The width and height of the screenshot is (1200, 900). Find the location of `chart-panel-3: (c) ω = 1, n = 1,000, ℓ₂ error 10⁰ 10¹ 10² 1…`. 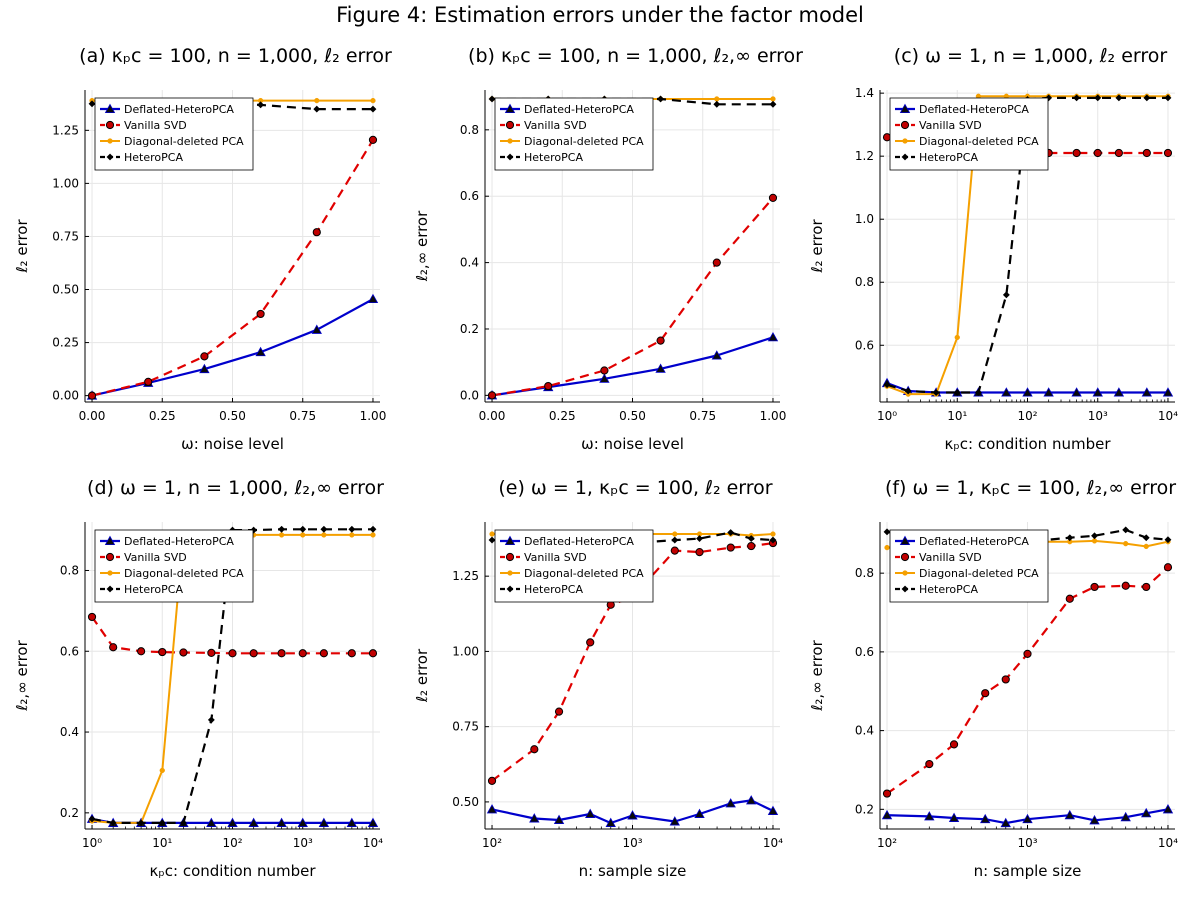

chart-panel-3: (c) ω = 1, n = 1,000, ℓ₂ error 10⁰ 10¹ 10² 1… is located at coordinates (993, 249).